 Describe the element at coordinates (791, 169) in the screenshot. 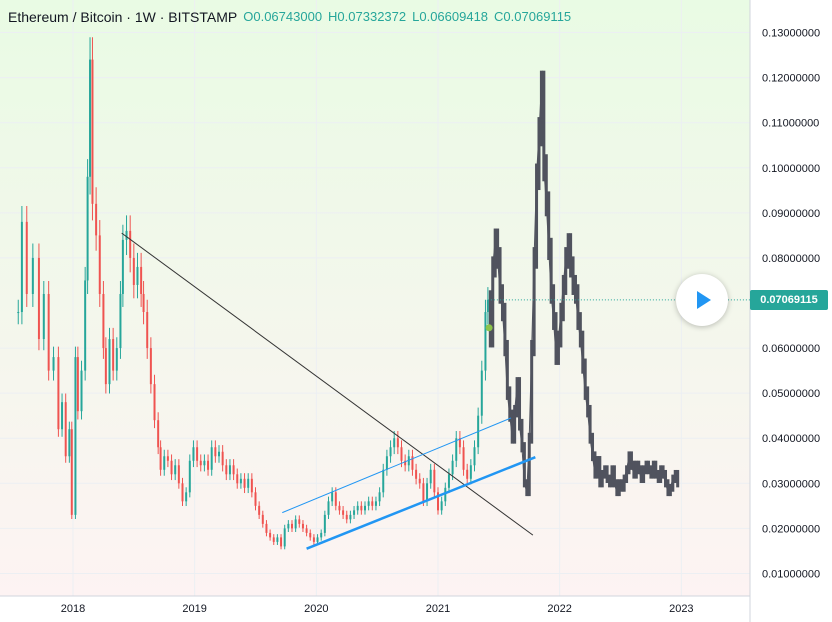

I see `y-tick-label: 0.10000000` at that location.